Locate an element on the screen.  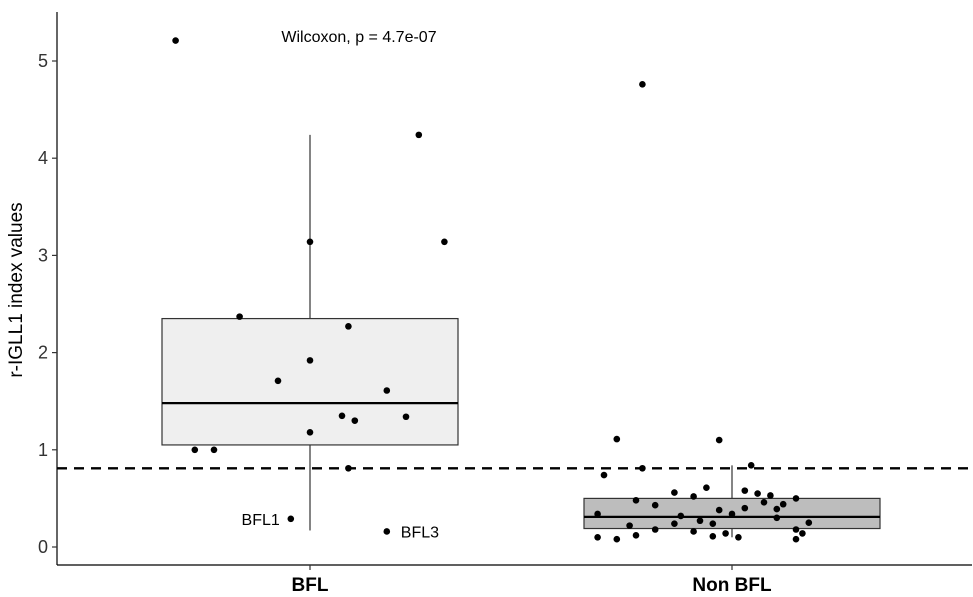
y-tick-label: 2 is located at coordinates (43, 353).